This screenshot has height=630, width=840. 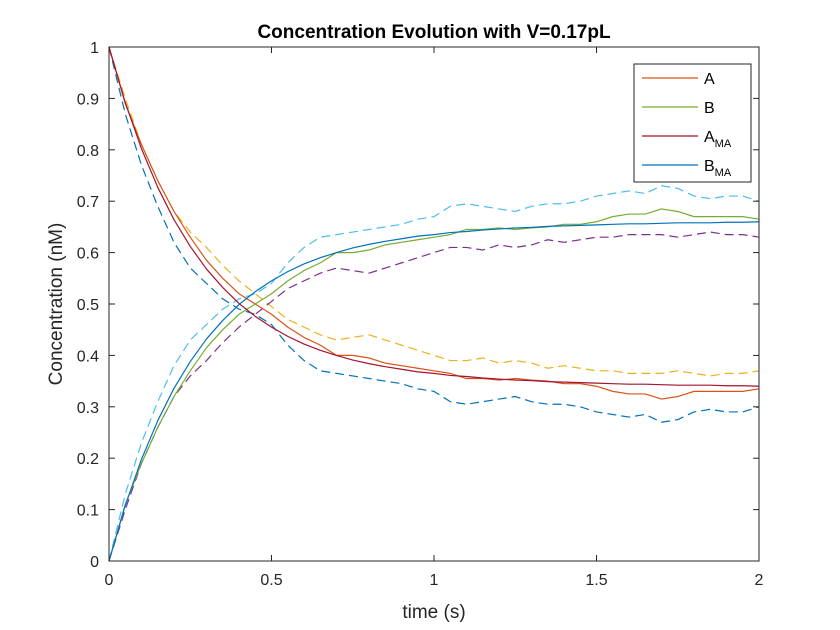 I want to click on y-tick-label: 0, so click(x=94, y=562).